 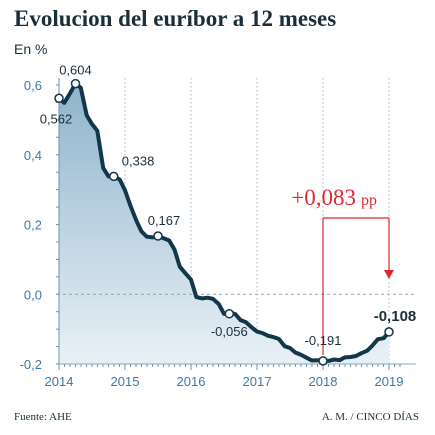 I want to click on y-tick-label: 0,4, so click(x=33, y=155).